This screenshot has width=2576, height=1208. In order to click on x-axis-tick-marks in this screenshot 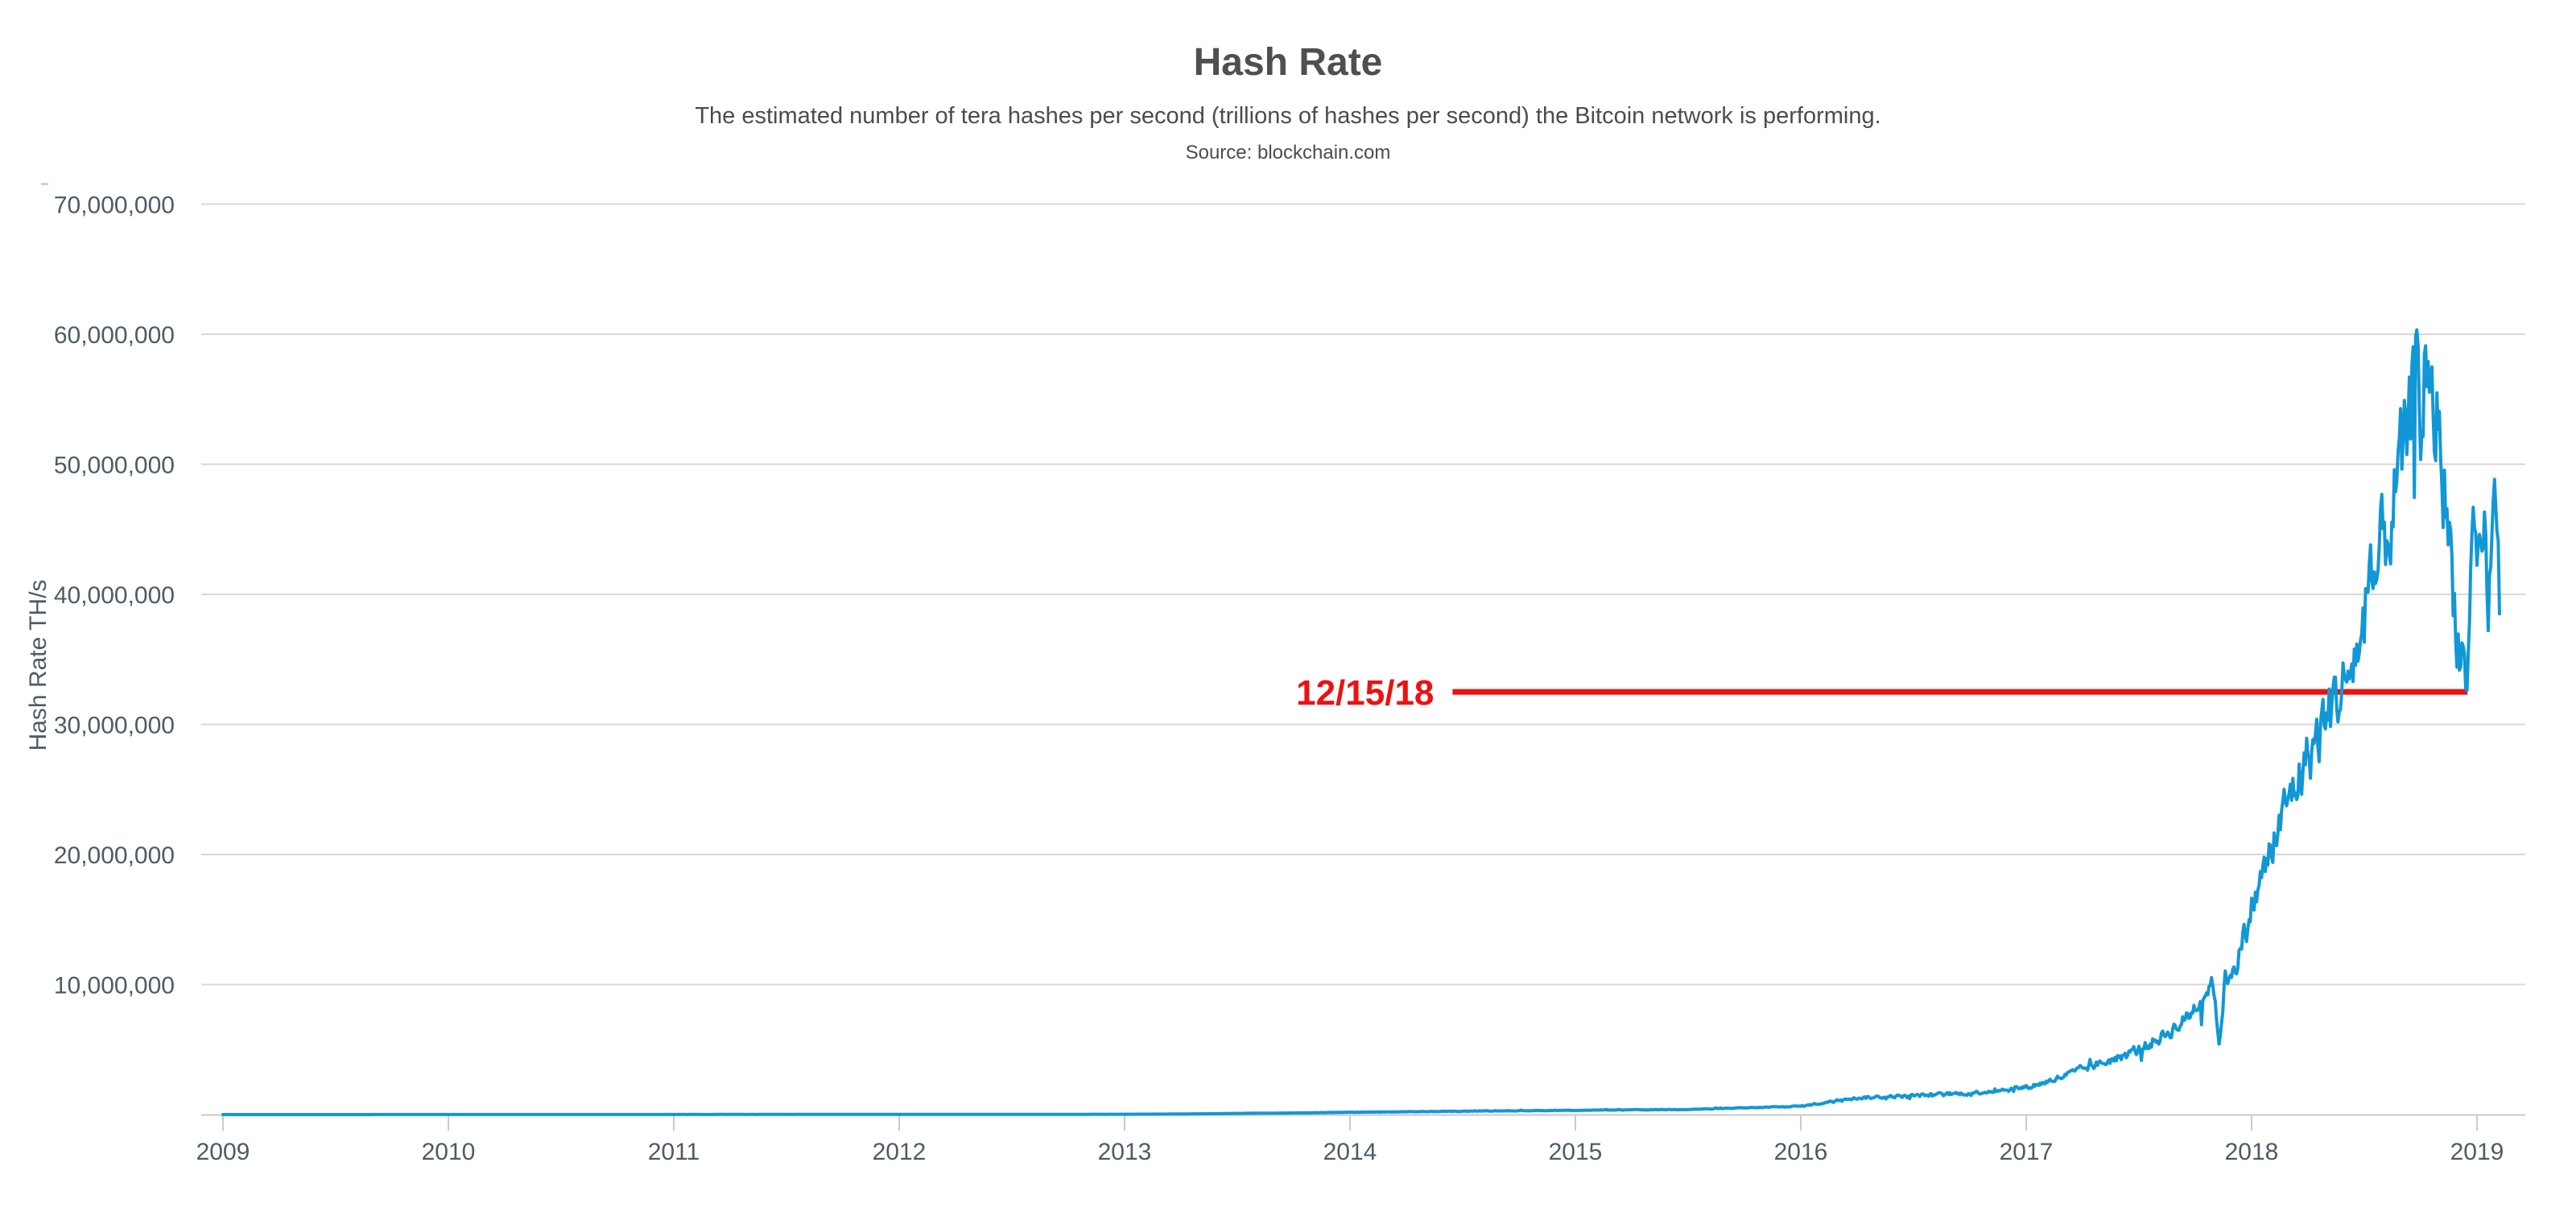, I will do `click(1350, 1123)`.